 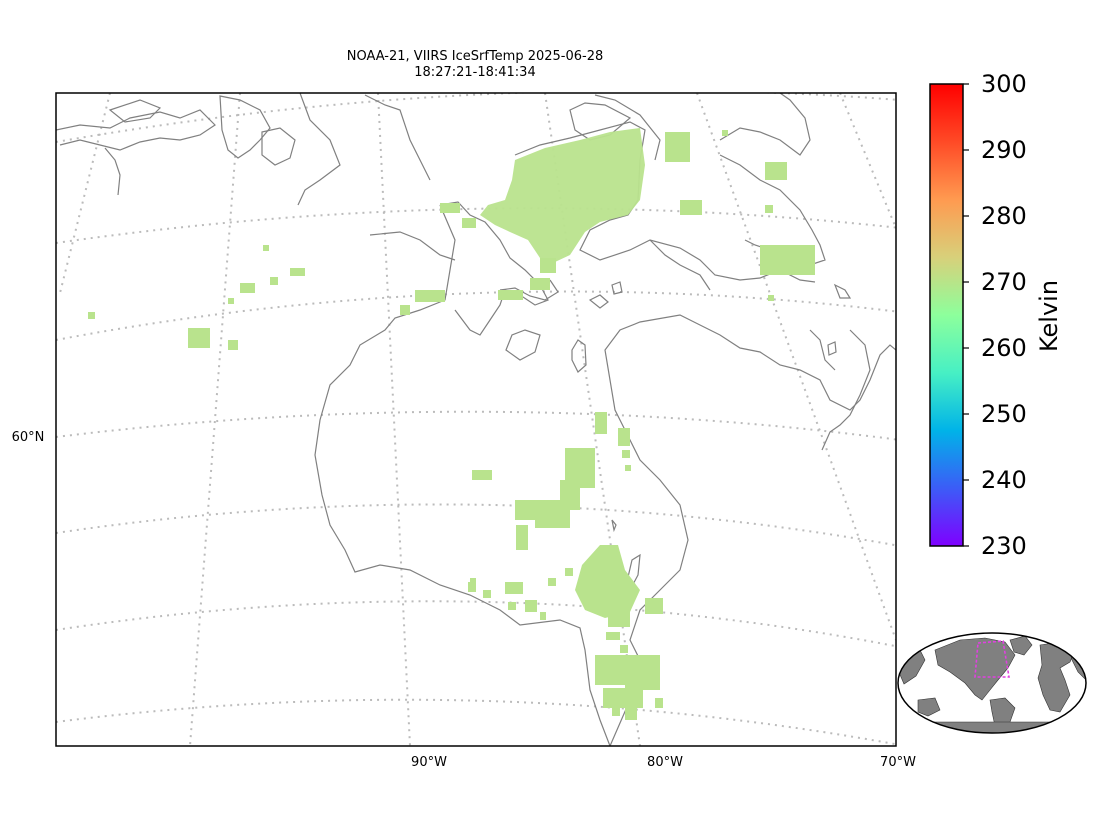 What do you see at coordinates (992, 727) in the screenshot?
I see `inset-antarctica` at bounding box center [992, 727].